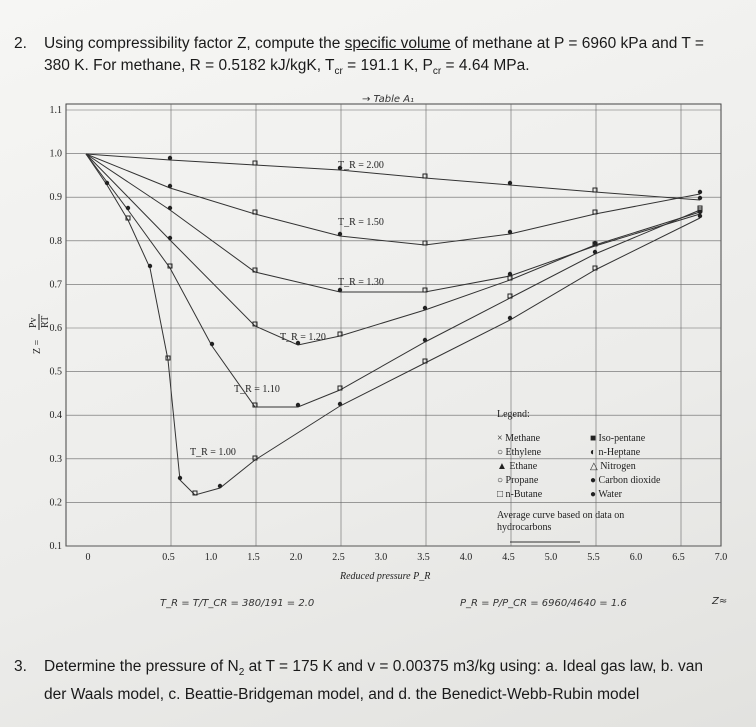  What do you see at coordinates (189, 65) in the screenshot?
I see `question-text: 380 K. For methane, R = 0.5182 kJ/kgK, T` at bounding box center [189, 65].